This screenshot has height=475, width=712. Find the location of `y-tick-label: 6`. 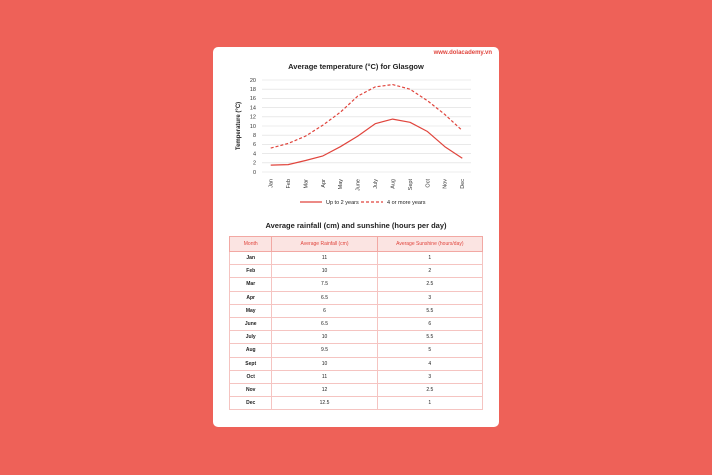

y-tick-label: 6 is located at coordinates (254, 145).